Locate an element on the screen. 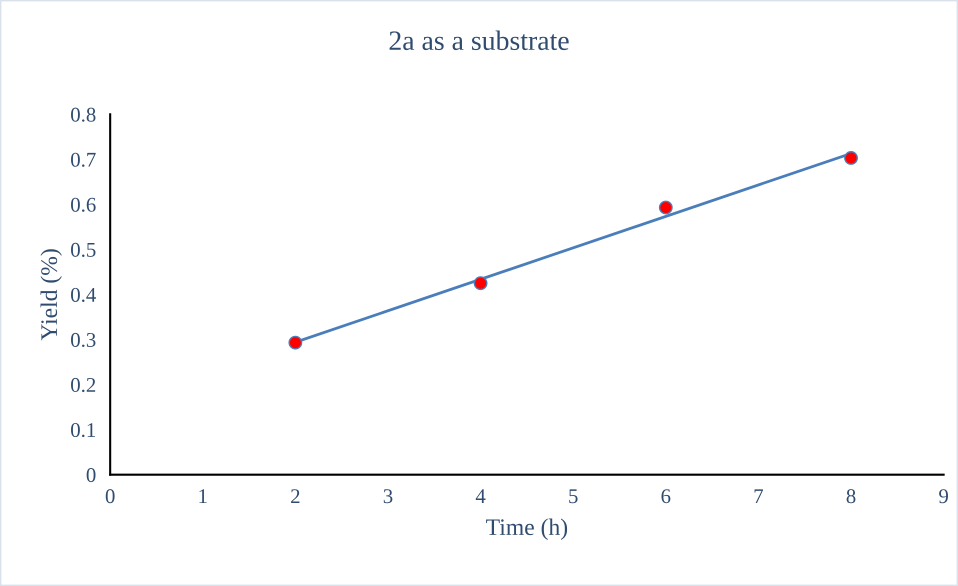 The width and height of the screenshot is (958, 586). y-tick-label: 0 is located at coordinates (91, 475).